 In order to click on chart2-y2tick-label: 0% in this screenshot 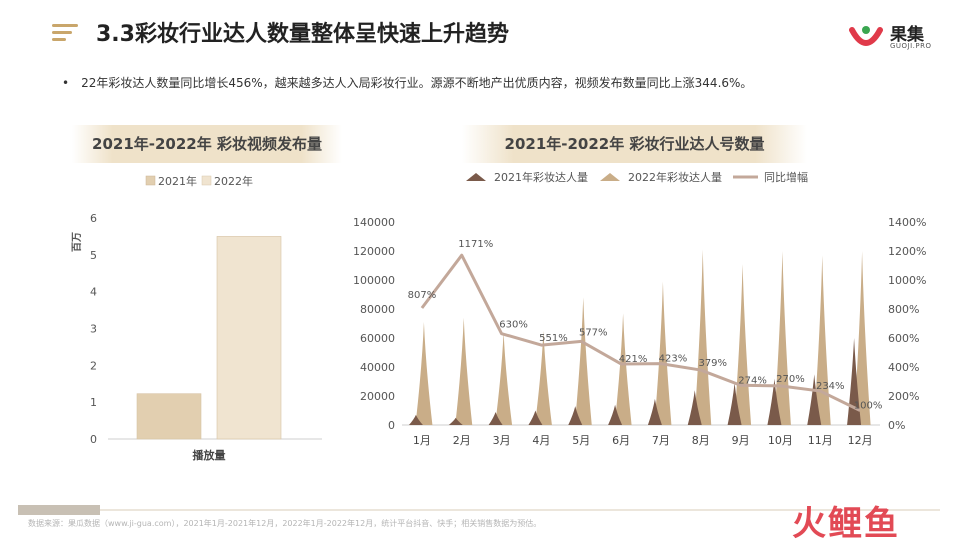, I will do `click(896, 425)`.